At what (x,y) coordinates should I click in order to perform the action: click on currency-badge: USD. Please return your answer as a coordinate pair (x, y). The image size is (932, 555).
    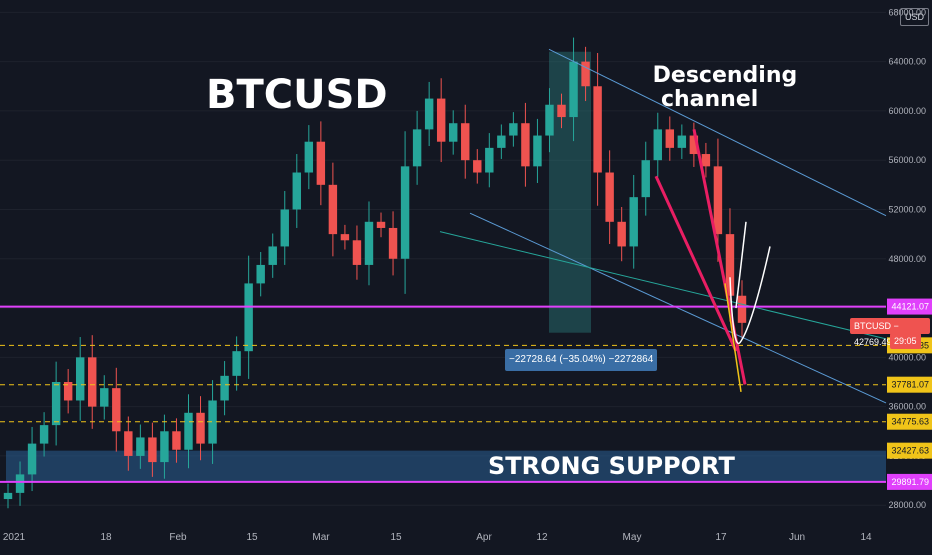
    Looking at the image, I should click on (915, 17).